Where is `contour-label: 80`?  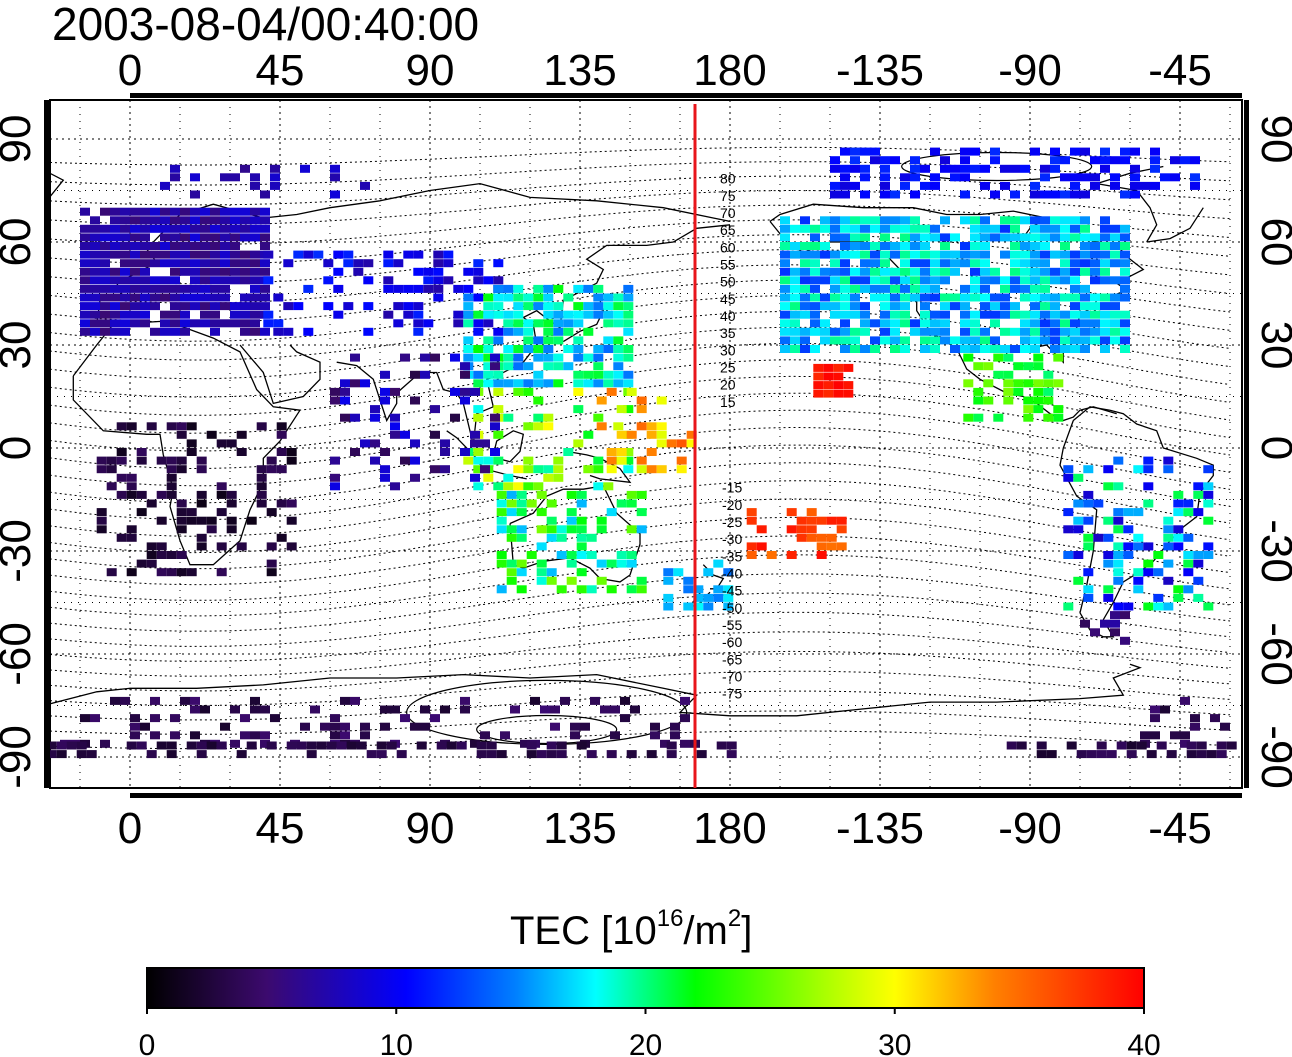 contour-label: 80 is located at coordinates (728, 179).